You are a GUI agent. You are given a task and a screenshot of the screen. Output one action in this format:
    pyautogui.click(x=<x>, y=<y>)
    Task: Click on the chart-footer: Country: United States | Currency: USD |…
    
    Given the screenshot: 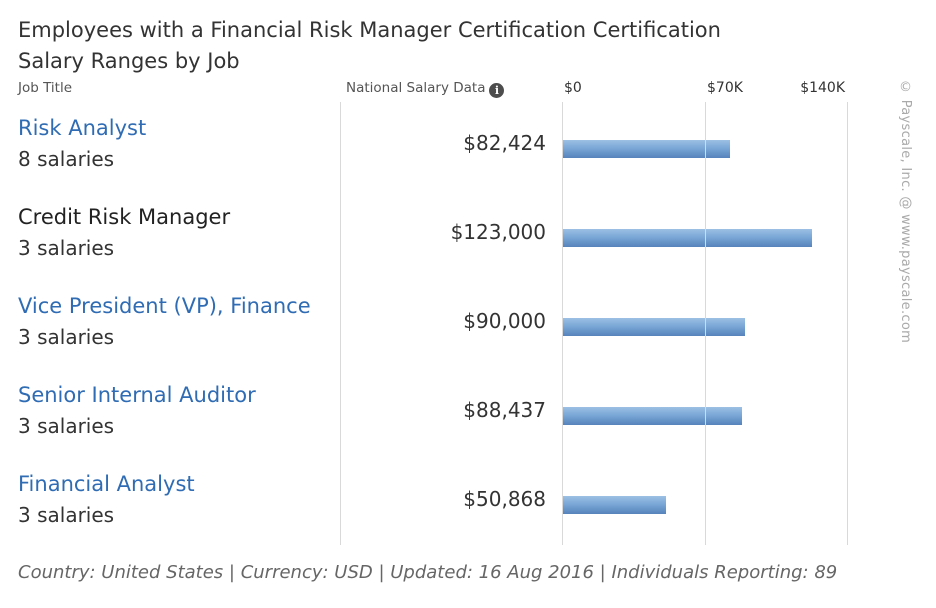 What is the action you would take?
    pyautogui.click(x=428, y=572)
    